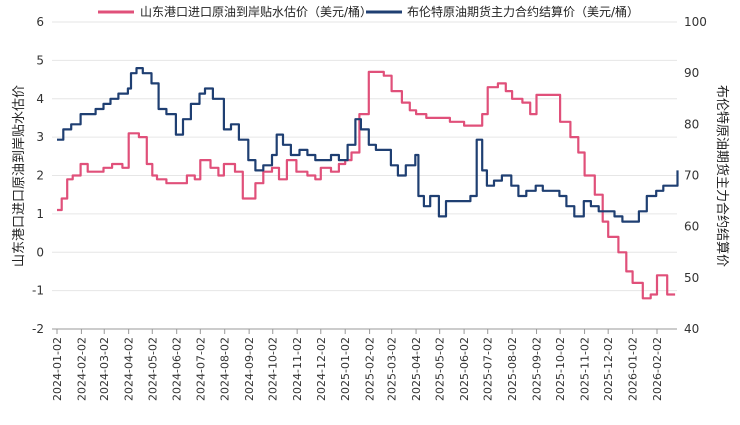 The height and width of the screenshot is (425, 740). I want to click on left-tick-label: 6, so click(40, 22).